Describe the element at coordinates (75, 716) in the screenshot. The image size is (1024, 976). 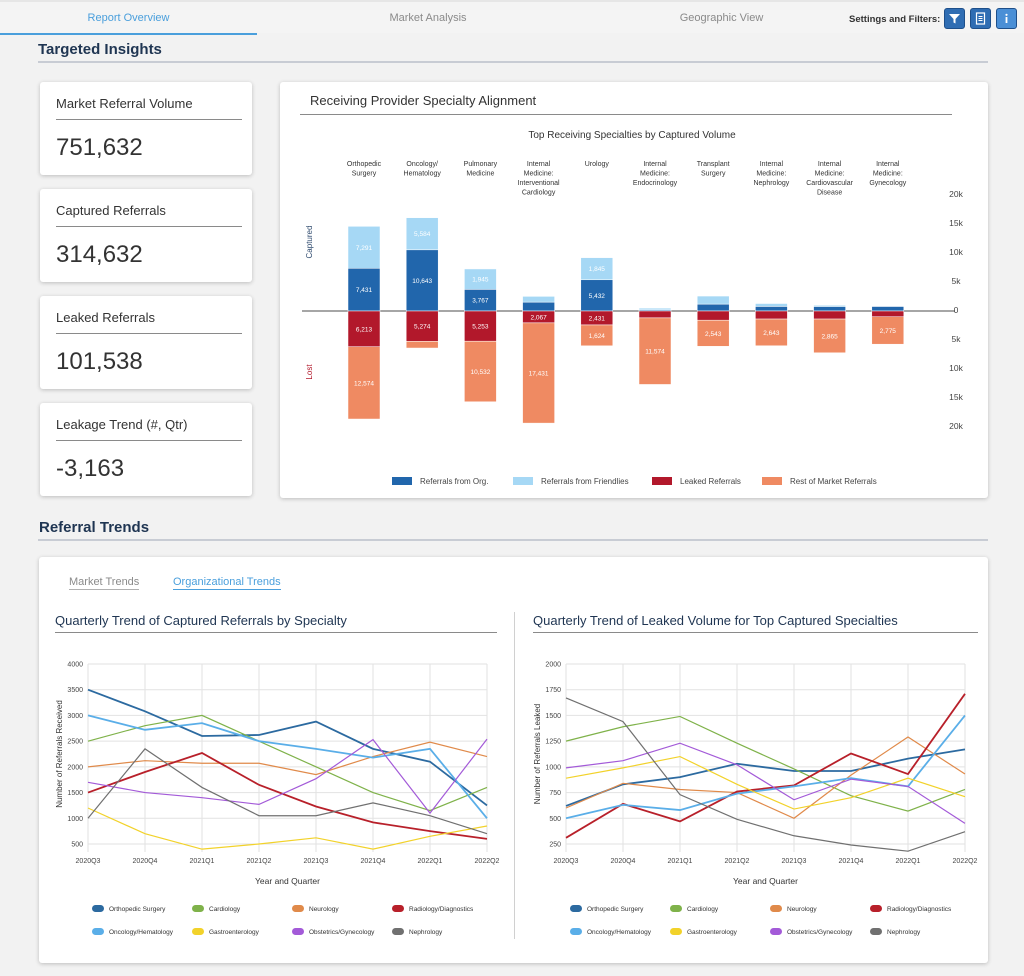
I see `y-tick-label: 3000` at that location.